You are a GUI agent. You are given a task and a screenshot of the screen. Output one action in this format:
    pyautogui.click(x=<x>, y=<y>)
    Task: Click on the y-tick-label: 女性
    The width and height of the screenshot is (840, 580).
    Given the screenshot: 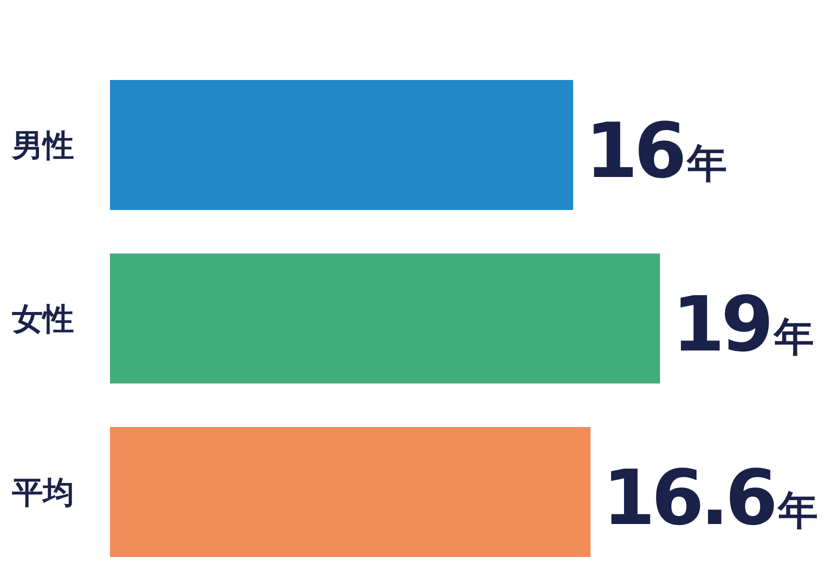 What is the action you would take?
    pyautogui.click(x=42, y=320)
    